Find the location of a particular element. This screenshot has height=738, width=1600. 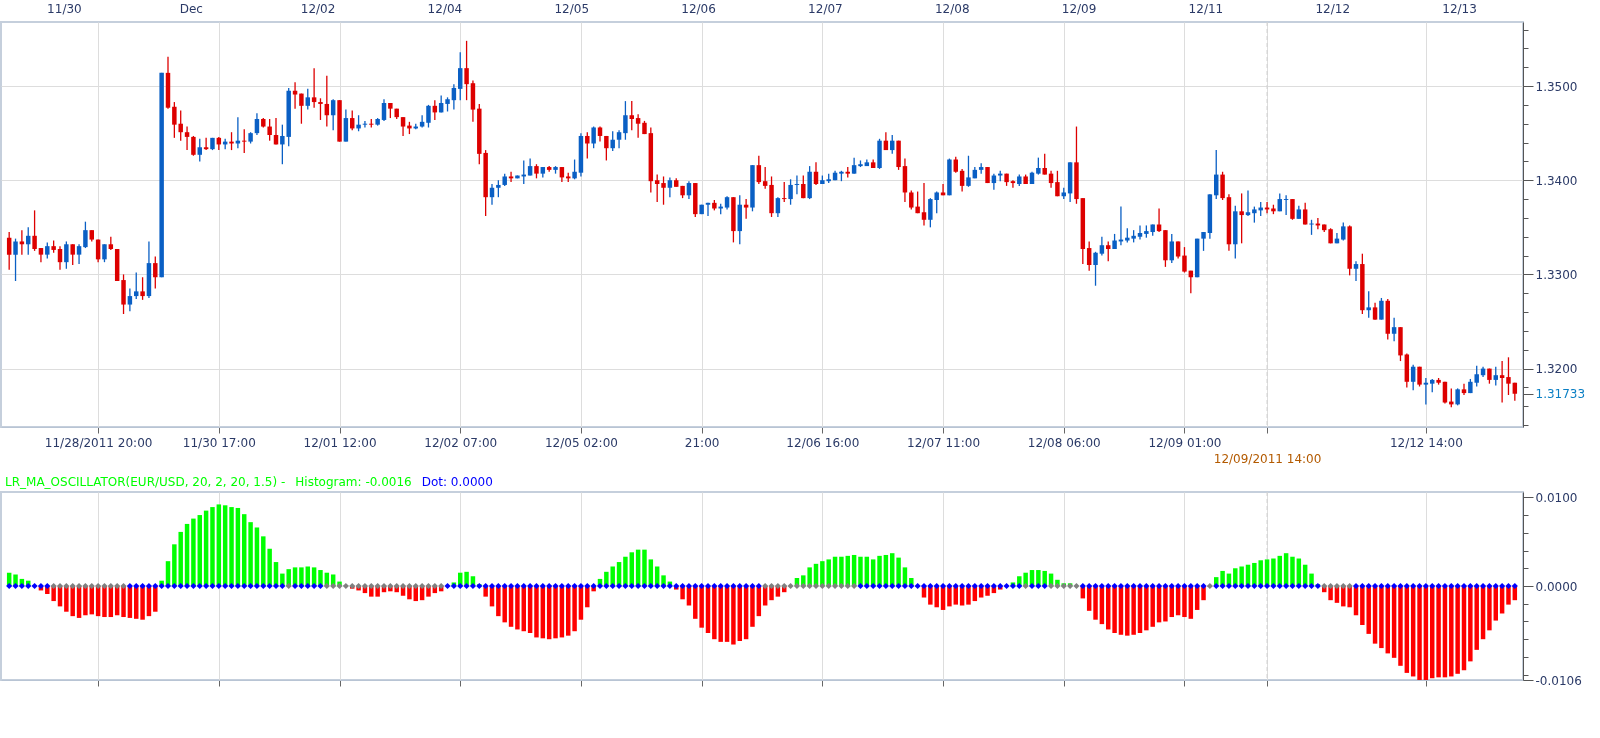

x-tick-label: 11/28/2011 20:00 is located at coordinates (98, 442).